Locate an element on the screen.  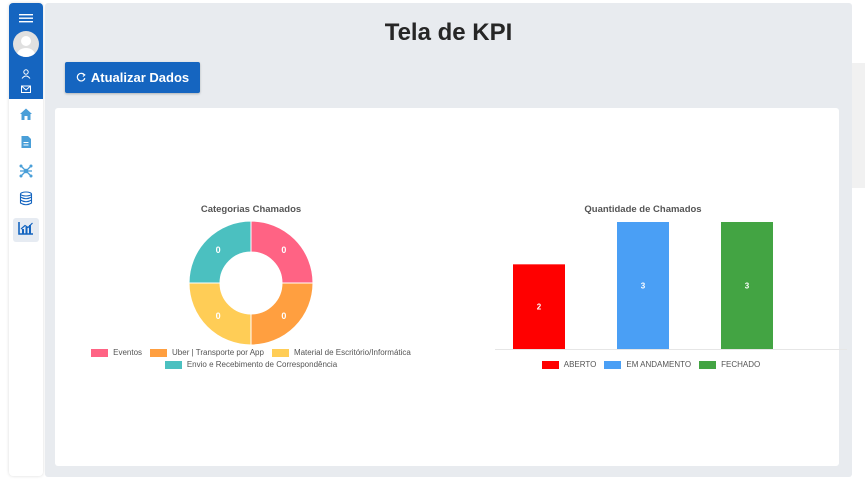
bar-chart-legend: ABERTO EM ANDAMENTO FECHADO is located at coordinates (651, 366).